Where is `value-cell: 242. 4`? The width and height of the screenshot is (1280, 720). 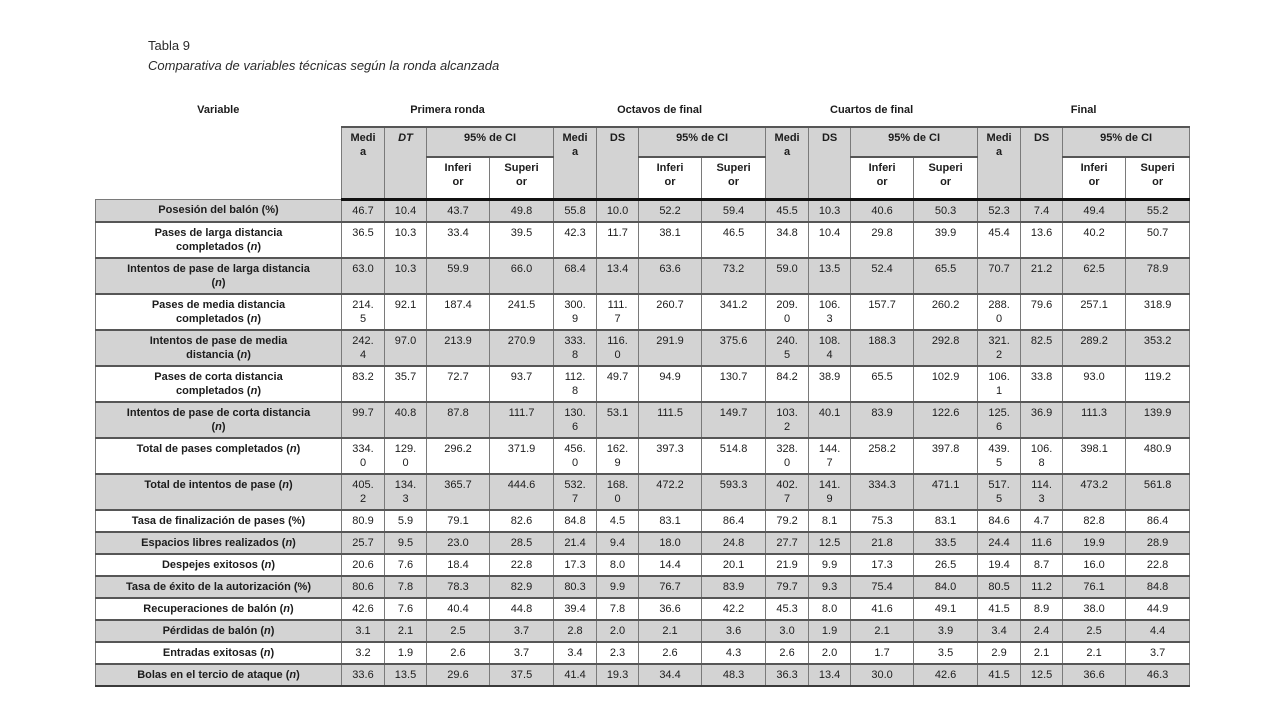 value-cell: 242. 4 is located at coordinates (363, 348).